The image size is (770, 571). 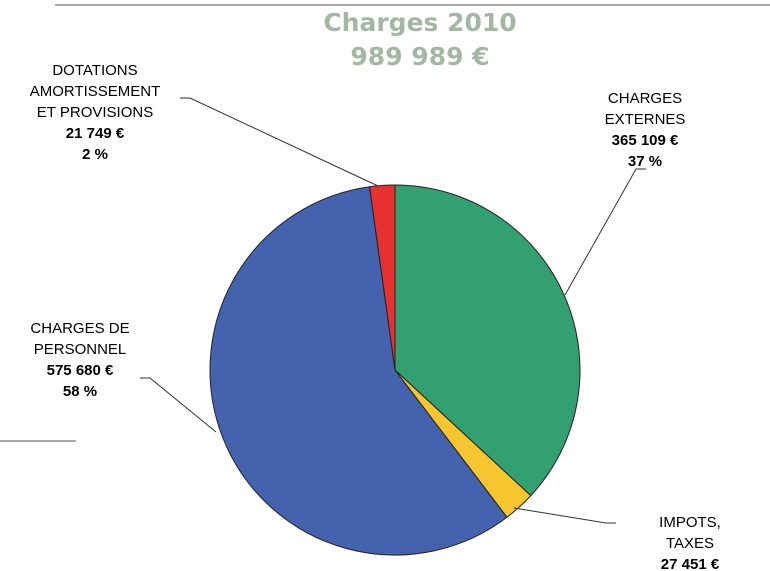 What do you see at coordinates (95, 154) in the screenshot?
I see `percent-label: 2 %` at bounding box center [95, 154].